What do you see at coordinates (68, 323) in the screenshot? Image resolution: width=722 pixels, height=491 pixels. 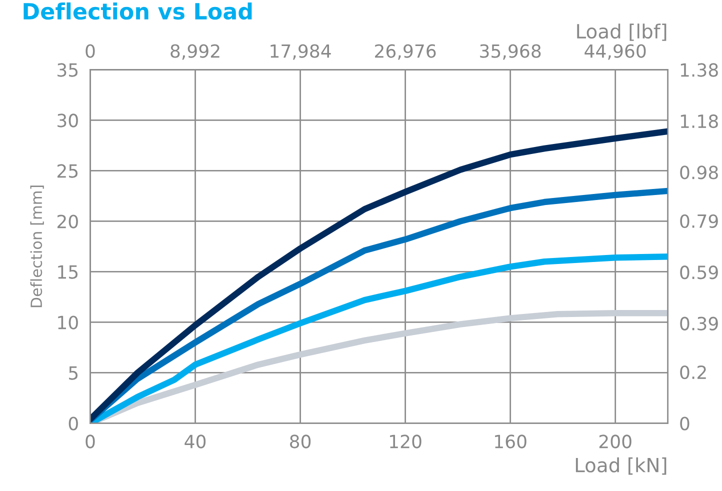 I see `y-tick-label: 10` at bounding box center [68, 323].